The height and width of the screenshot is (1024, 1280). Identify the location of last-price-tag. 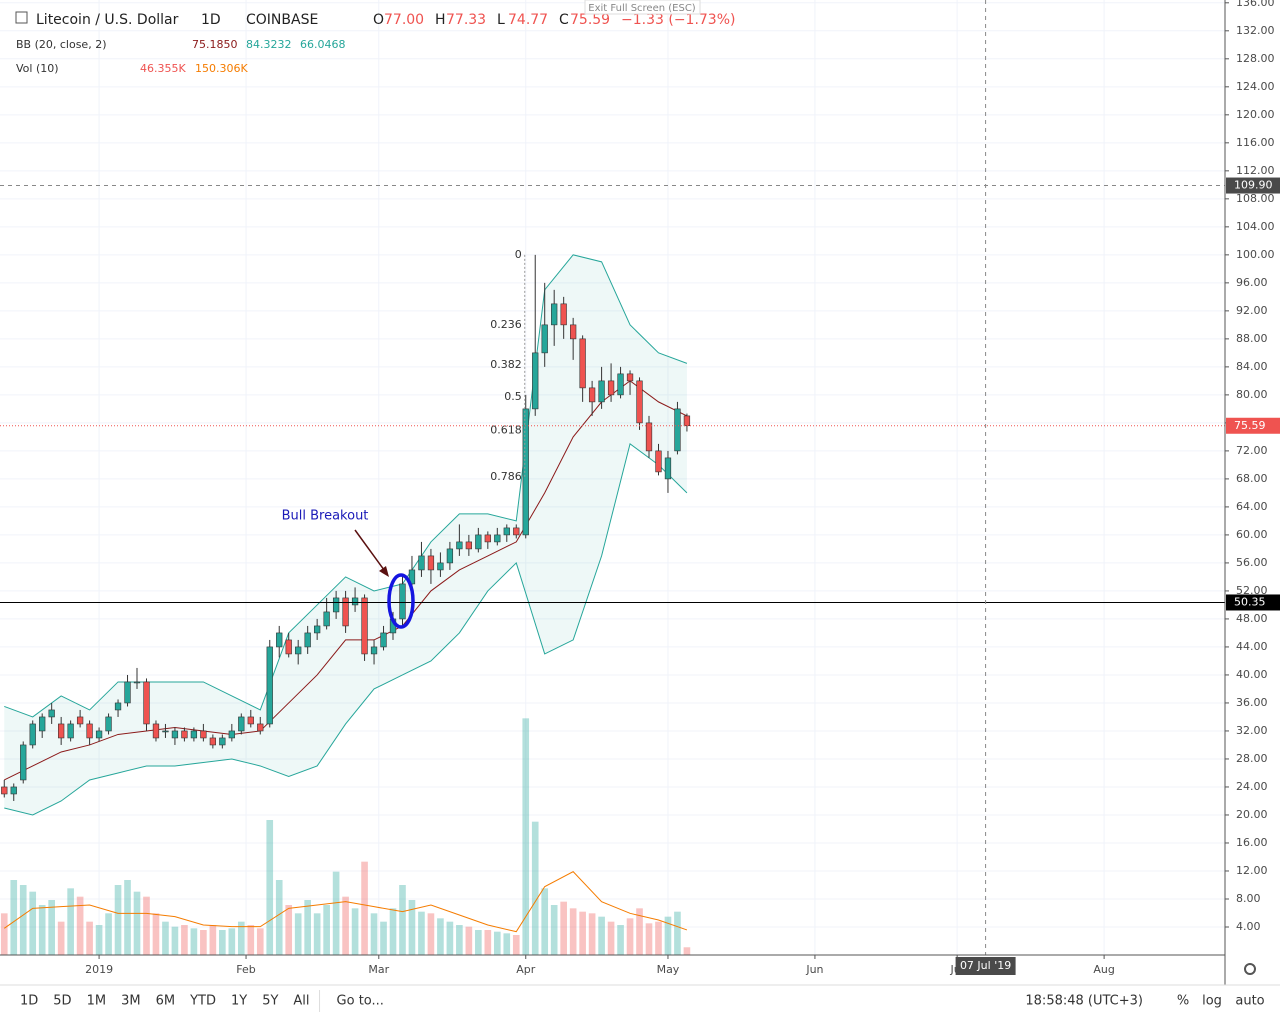
(1253, 425).